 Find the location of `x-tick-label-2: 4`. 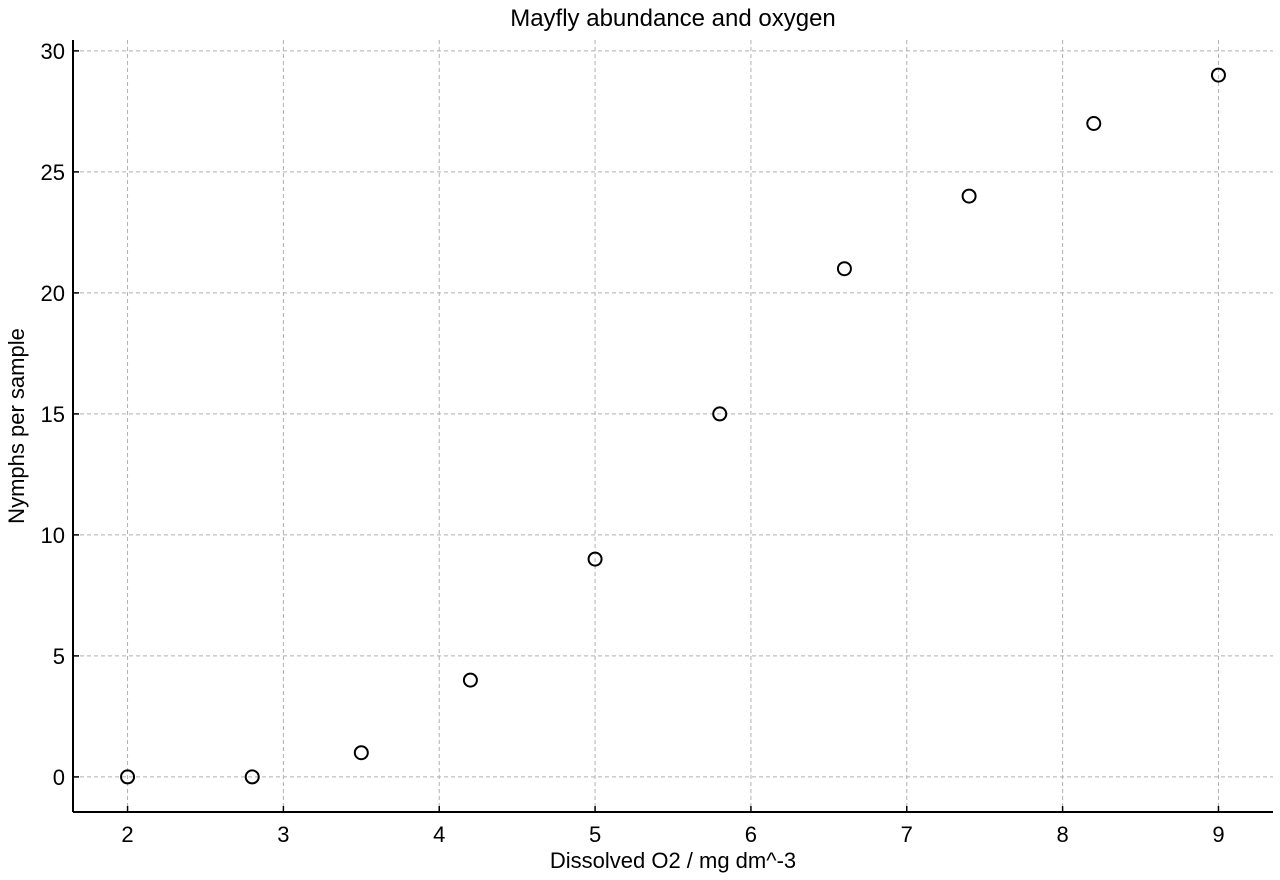

x-tick-label-2: 4 is located at coordinates (439, 834).